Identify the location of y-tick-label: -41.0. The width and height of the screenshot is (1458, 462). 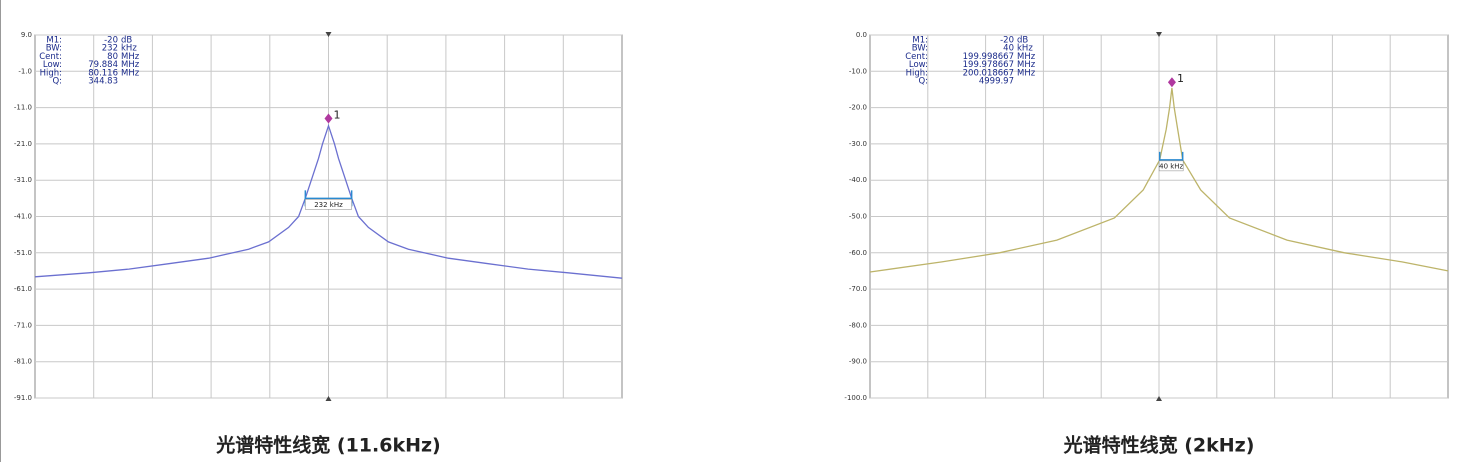
(23, 217).